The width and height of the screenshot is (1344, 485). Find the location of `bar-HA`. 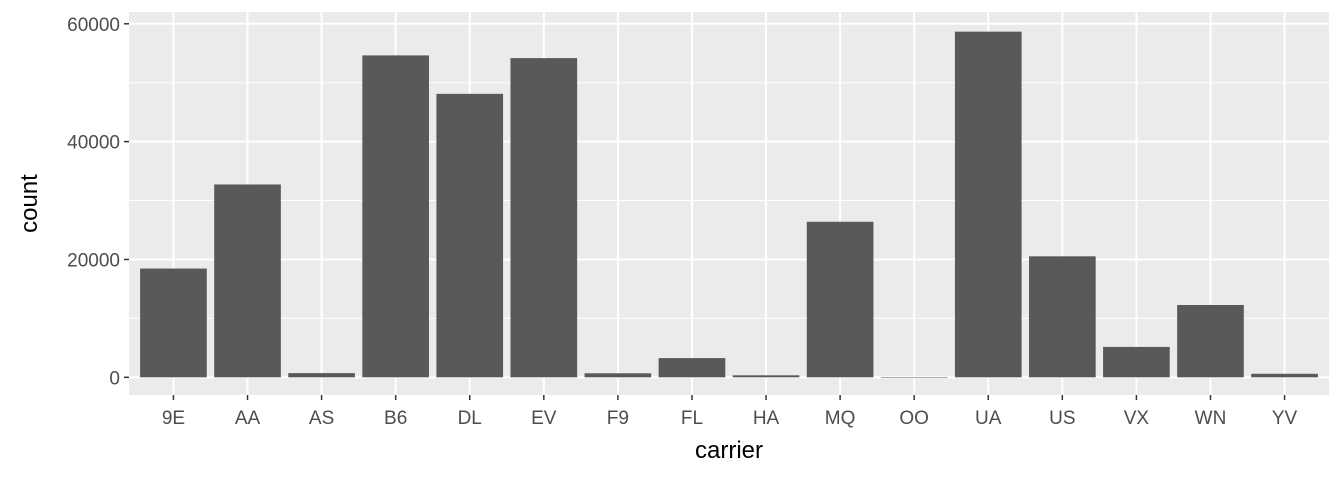

bar-HA is located at coordinates (766, 376).